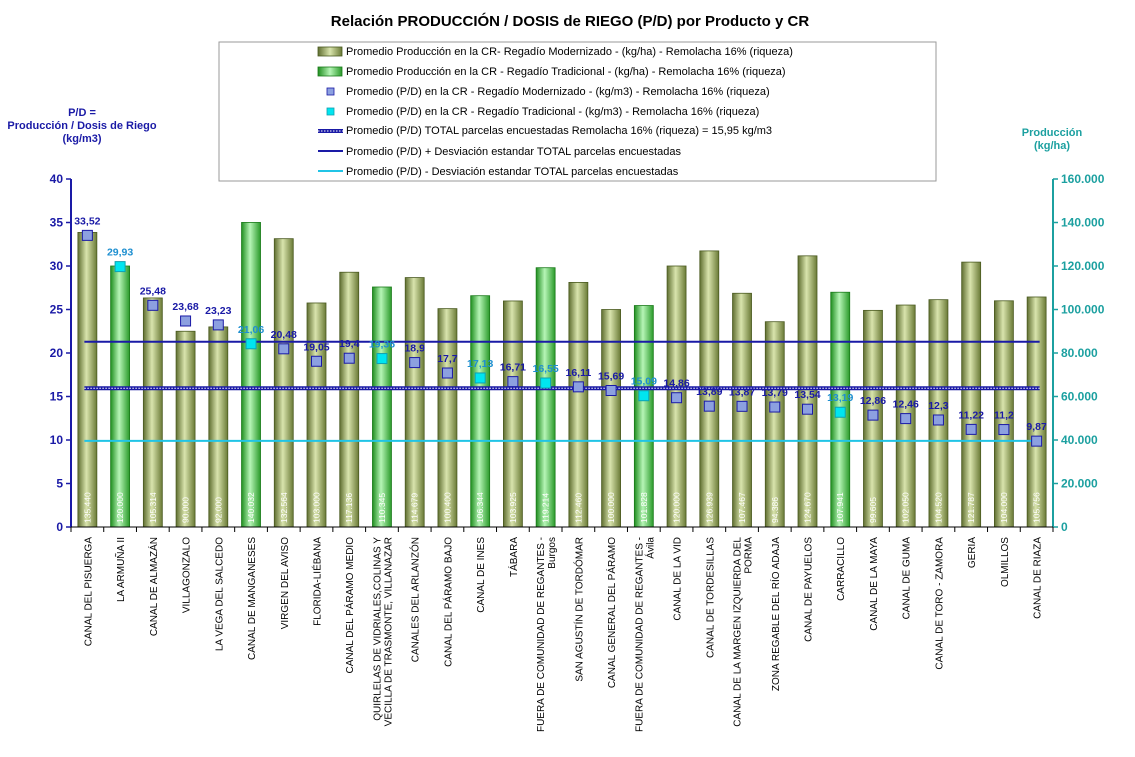 This screenshot has height=757, width=1135. What do you see at coordinates (906, 405) in the screenshot?
I see `point-pd-label: 12,46` at bounding box center [906, 405].